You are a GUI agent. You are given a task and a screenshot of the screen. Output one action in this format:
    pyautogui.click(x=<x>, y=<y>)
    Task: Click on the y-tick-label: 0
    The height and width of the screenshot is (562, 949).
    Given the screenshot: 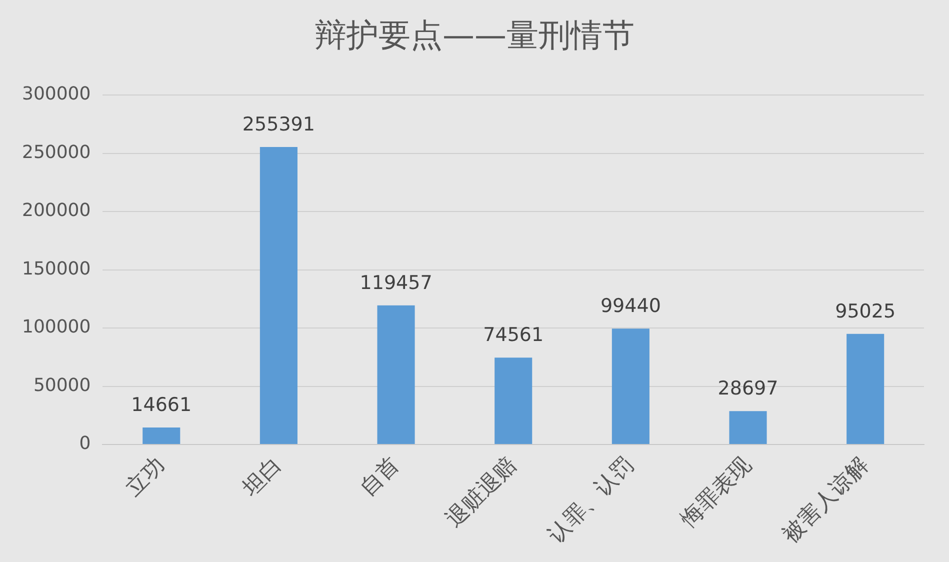 What is the action you would take?
    pyautogui.click(x=85, y=443)
    